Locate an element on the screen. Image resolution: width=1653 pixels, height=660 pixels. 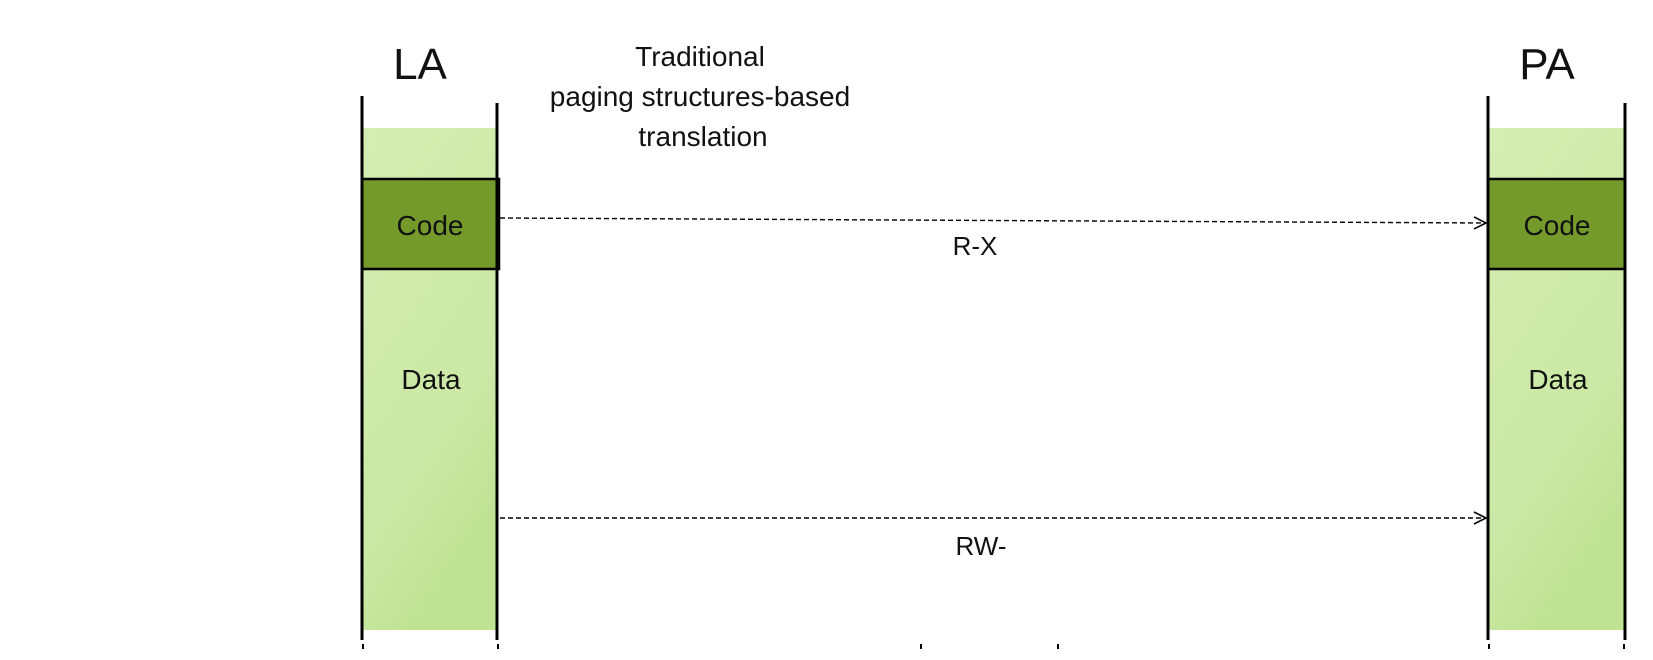
pa-code-block is located at coordinates (1556, 224).